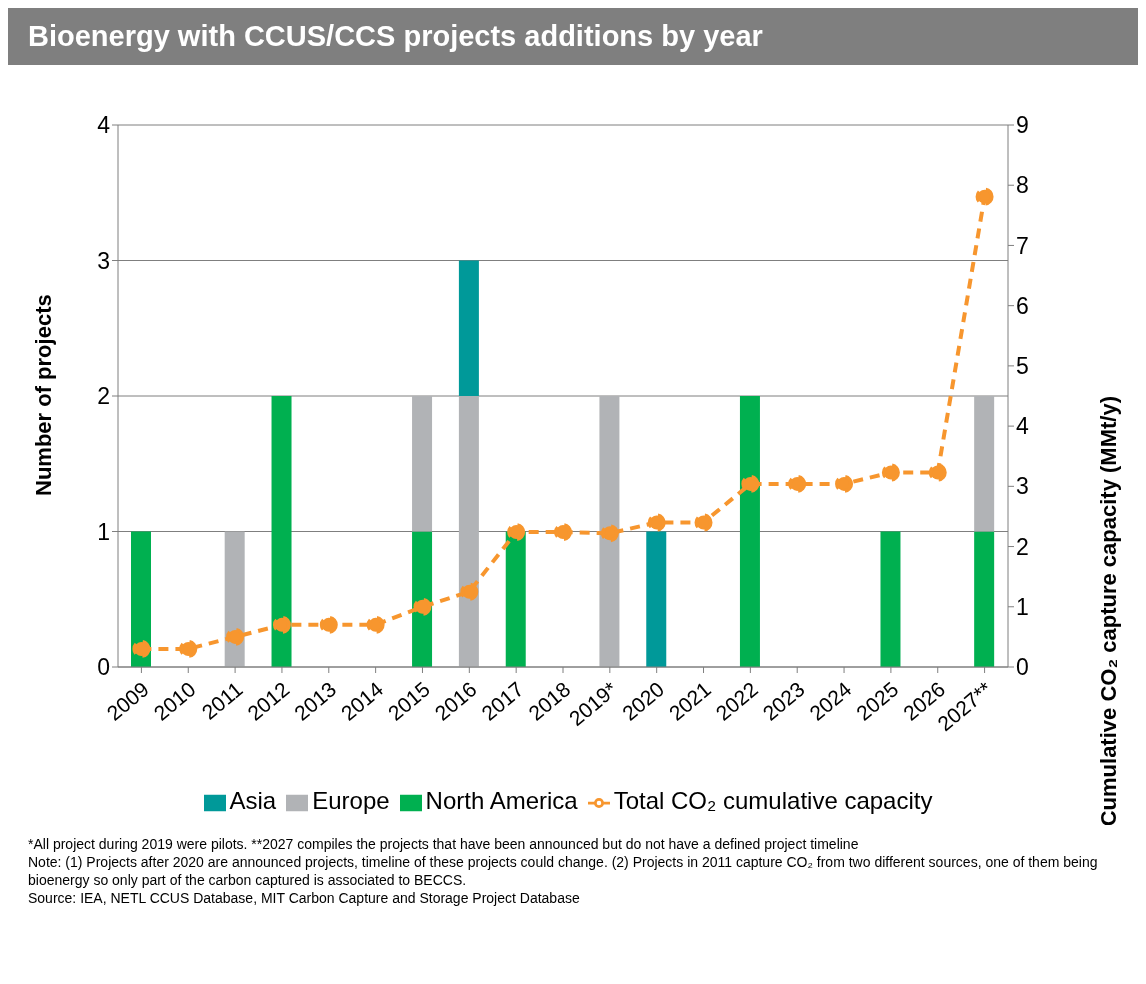  What do you see at coordinates (1022, 245) in the screenshot?
I see `y2-tick-label: 7` at bounding box center [1022, 245].